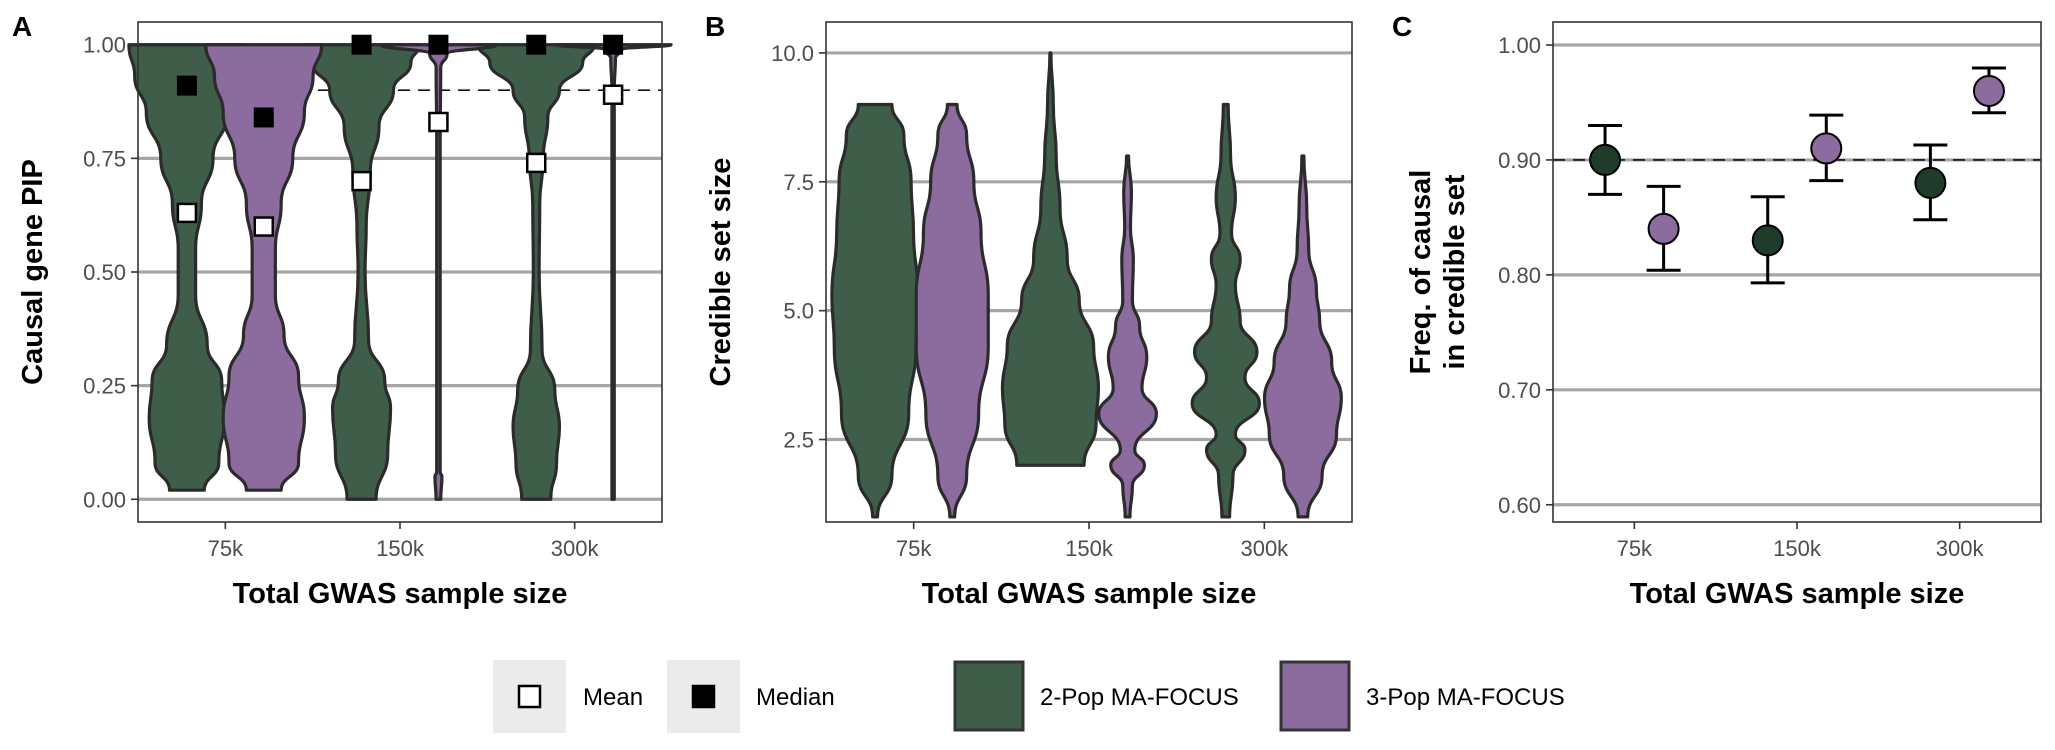 This screenshot has width=2055, height=750. Describe the element at coordinates (721, 272) in the screenshot. I see `panel-b-y-axis-title: Credible set size` at that location.